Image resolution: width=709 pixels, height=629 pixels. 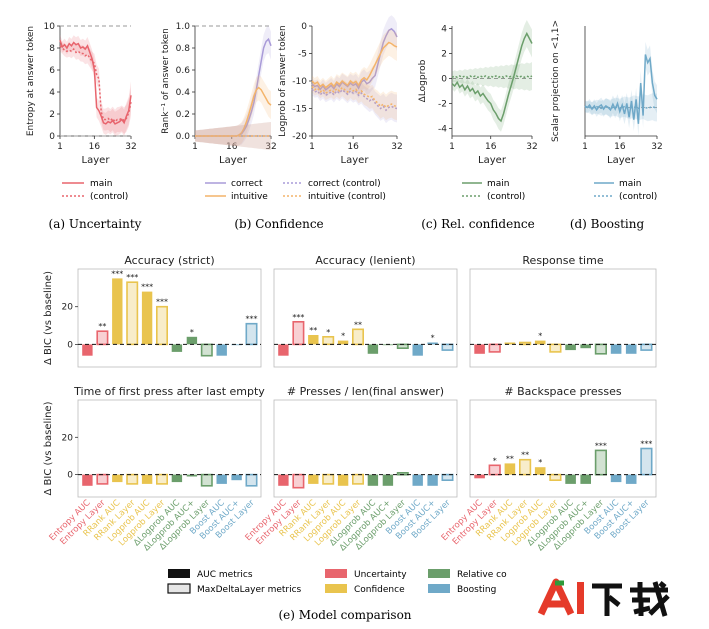 I want to click on x-tick-label-a1: 32, so click(x=130, y=147).